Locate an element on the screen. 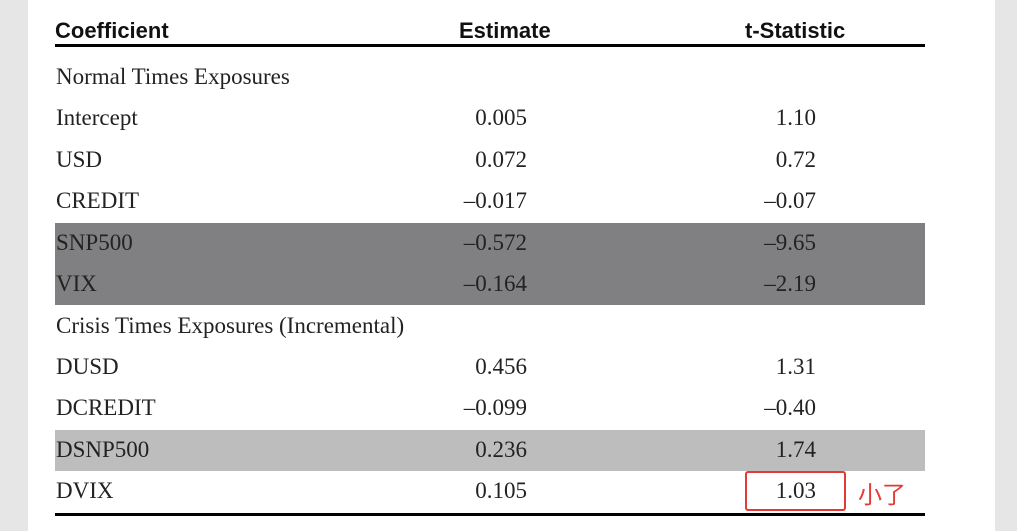 The height and width of the screenshot is (531, 1017). section-title: Normal Times Exposures is located at coordinates (173, 76).